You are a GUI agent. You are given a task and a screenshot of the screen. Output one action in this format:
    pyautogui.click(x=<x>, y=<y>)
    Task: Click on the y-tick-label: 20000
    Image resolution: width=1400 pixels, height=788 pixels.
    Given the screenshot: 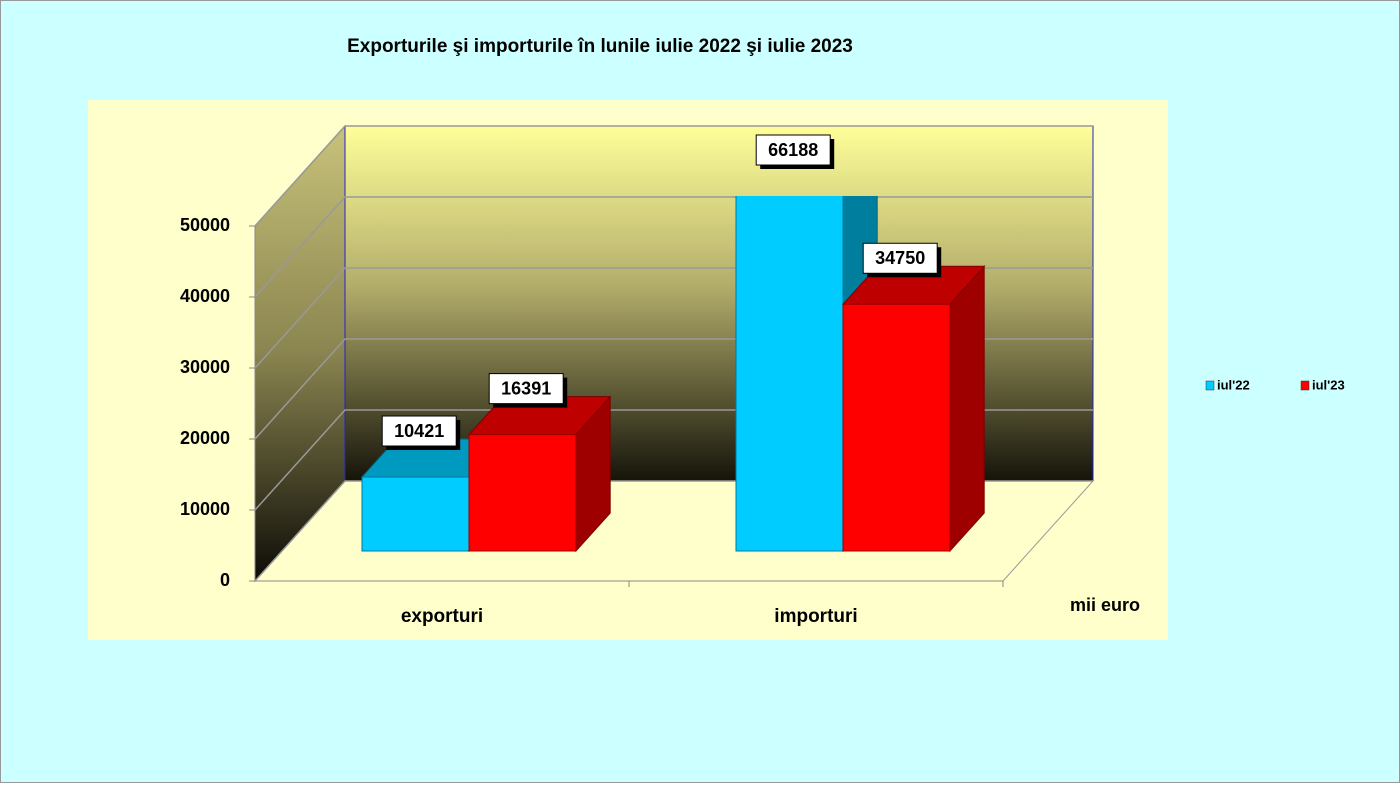 What is the action you would take?
    pyautogui.click(x=205, y=438)
    